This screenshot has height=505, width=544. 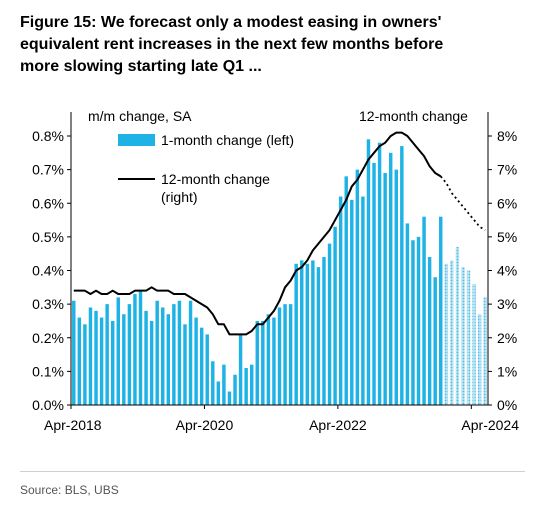 I want to click on left-tick-label: 0.1%, so click(x=48, y=371).